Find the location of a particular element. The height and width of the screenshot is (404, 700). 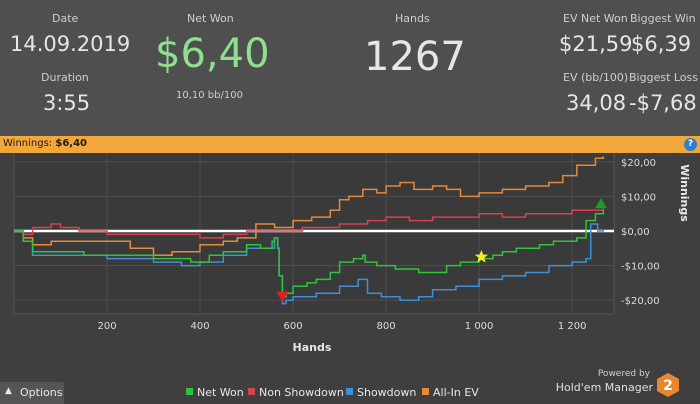

options-button: ▲ Options is located at coordinates (32, 393).